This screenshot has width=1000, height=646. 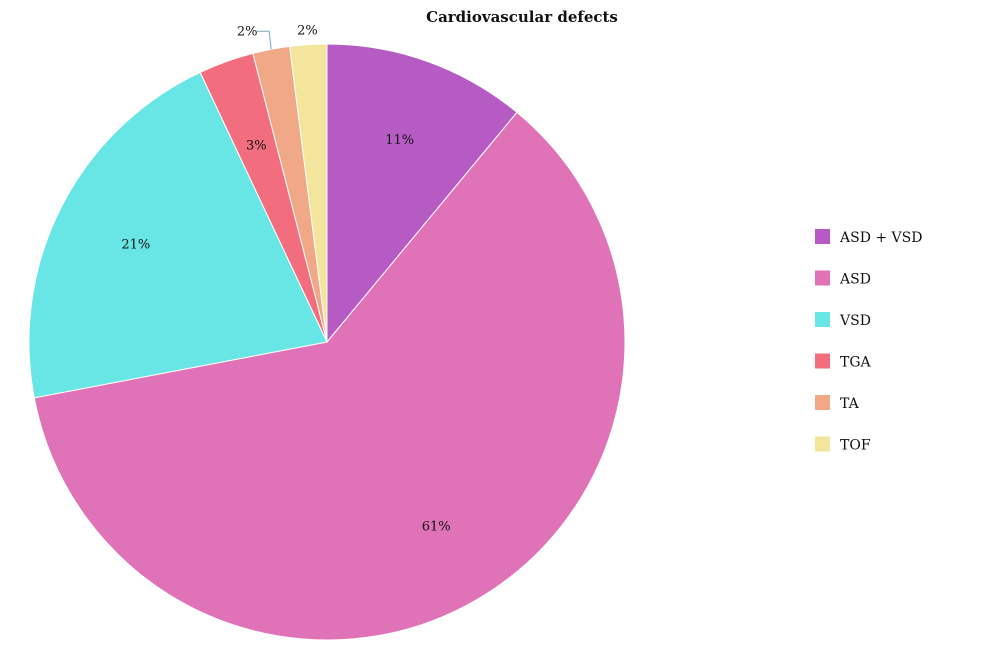 I want to click on legend-swatch-vsd, so click(x=822, y=319).